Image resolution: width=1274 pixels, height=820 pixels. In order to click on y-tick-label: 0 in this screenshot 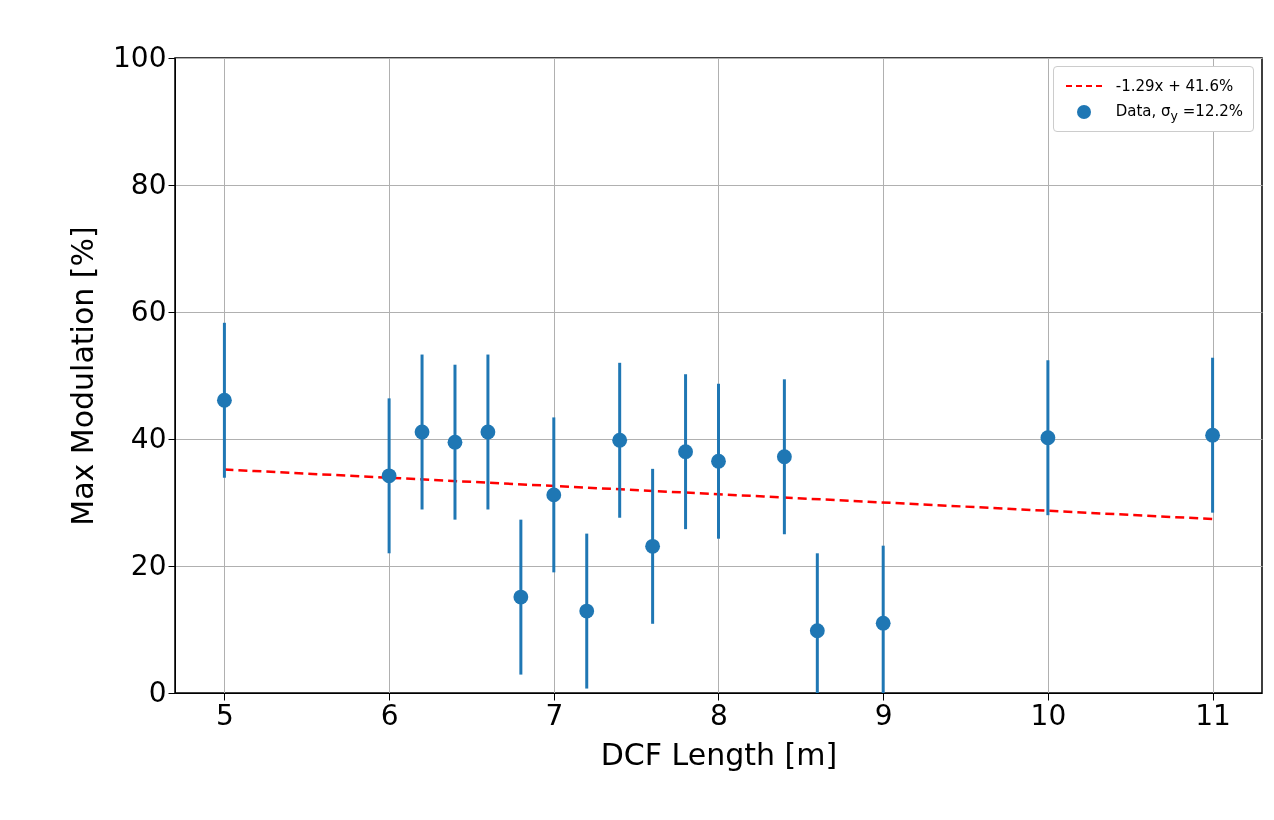, I will do `click(157, 692)`.